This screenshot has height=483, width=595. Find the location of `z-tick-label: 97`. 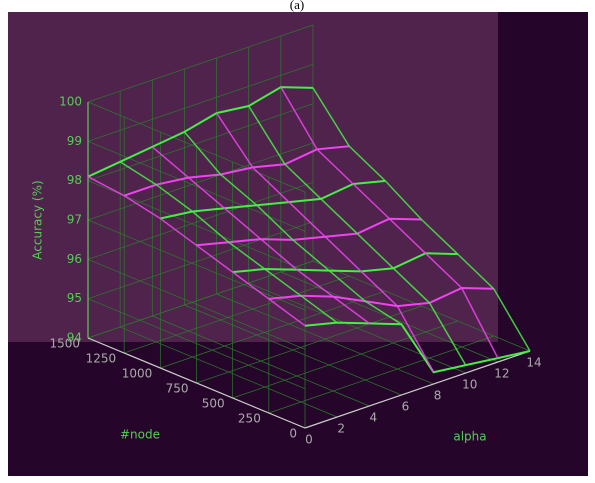

z-tick-label: 97 is located at coordinates (74, 220).